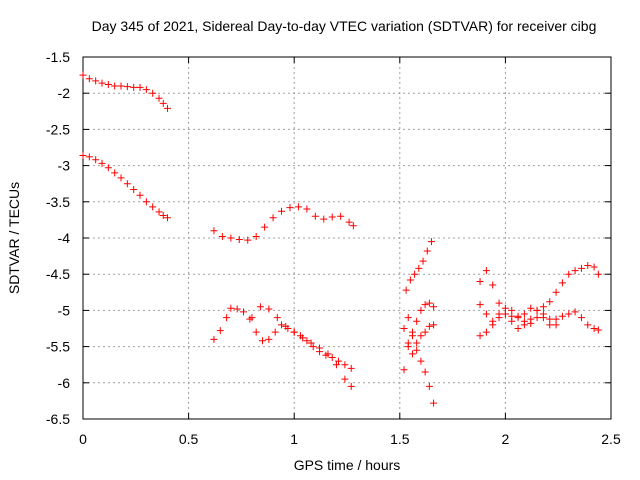 This screenshot has height=480, width=640. I want to click on y-tick-label: -5, so click(64, 310).